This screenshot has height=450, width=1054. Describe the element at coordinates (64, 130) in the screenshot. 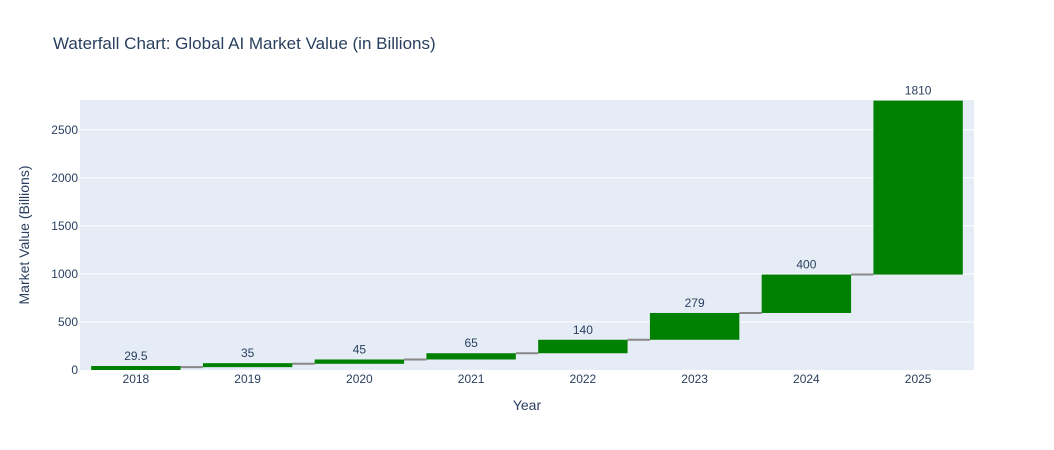

I see `y-tick-label: 2500` at that location.